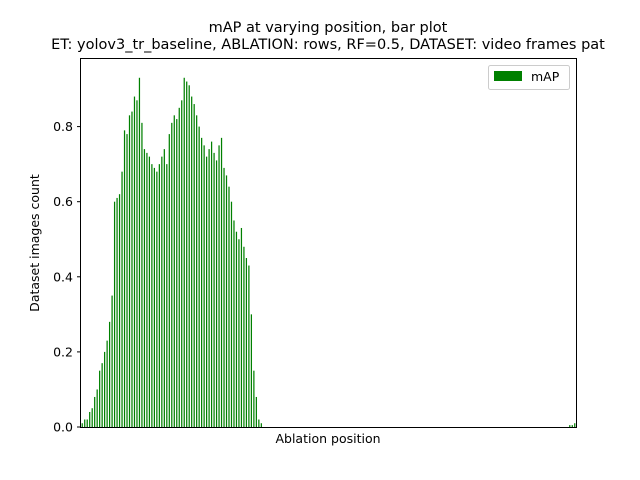  Describe the element at coordinates (34, 243) in the screenshot. I see `y-axis-label: Dataset images count` at that location.